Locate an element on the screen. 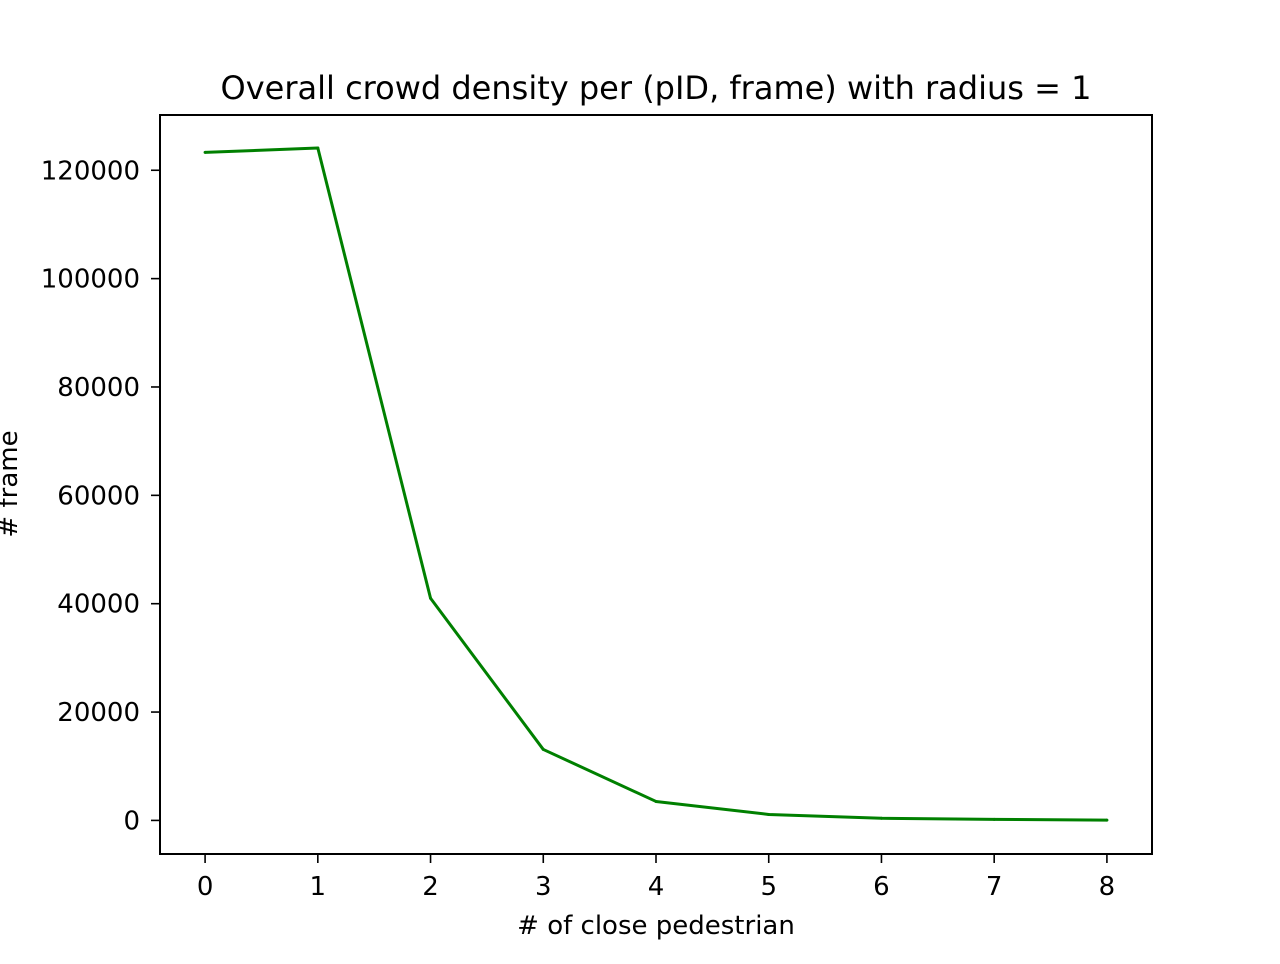  x-tick-label: 1 is located at coordinates (318, 887).